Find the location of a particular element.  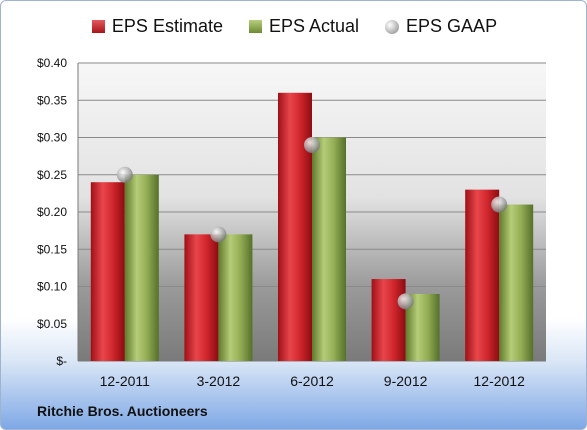

y-tick-label: $0.15 is located at coordinates (52, 249).